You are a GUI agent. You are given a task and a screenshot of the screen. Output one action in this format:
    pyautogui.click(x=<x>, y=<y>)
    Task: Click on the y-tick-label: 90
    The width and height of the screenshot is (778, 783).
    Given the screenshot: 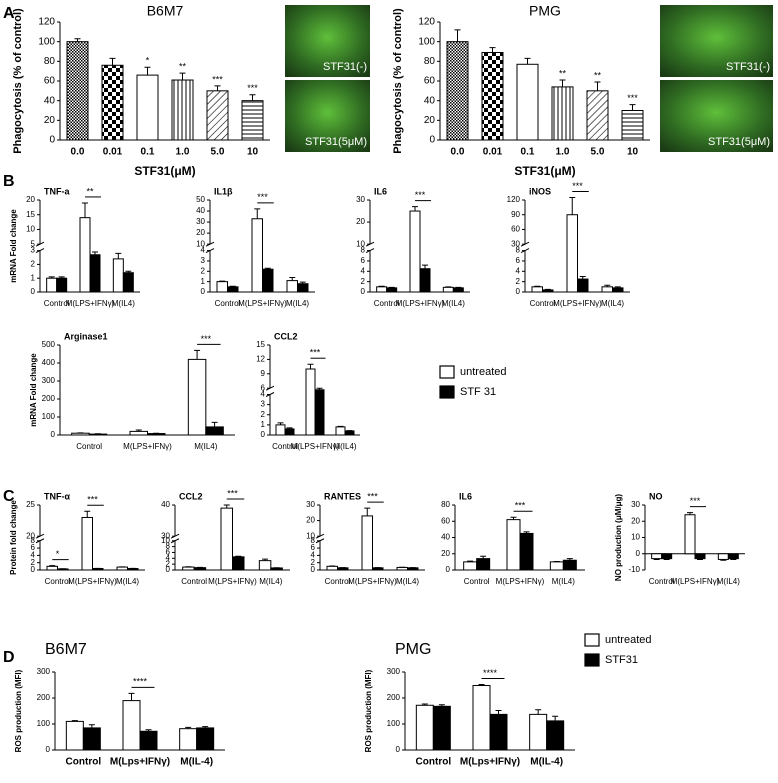 What is the action you would take?
    pyautogui.click(x=515, y=214)
    